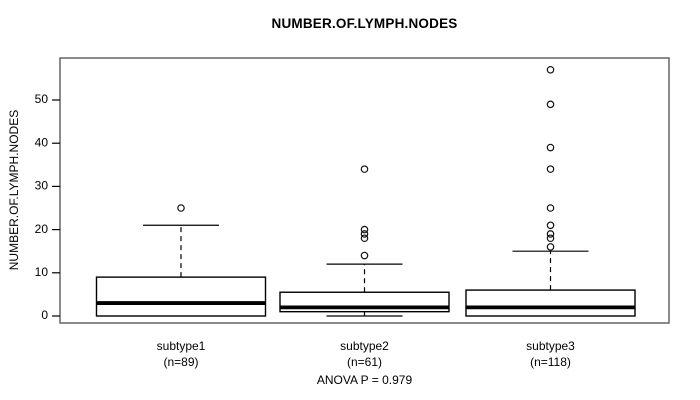  What do you see at coordinates (181, 346) in the screenshot?
I see `group-name: subtype1` at bounding box center [181, 346].